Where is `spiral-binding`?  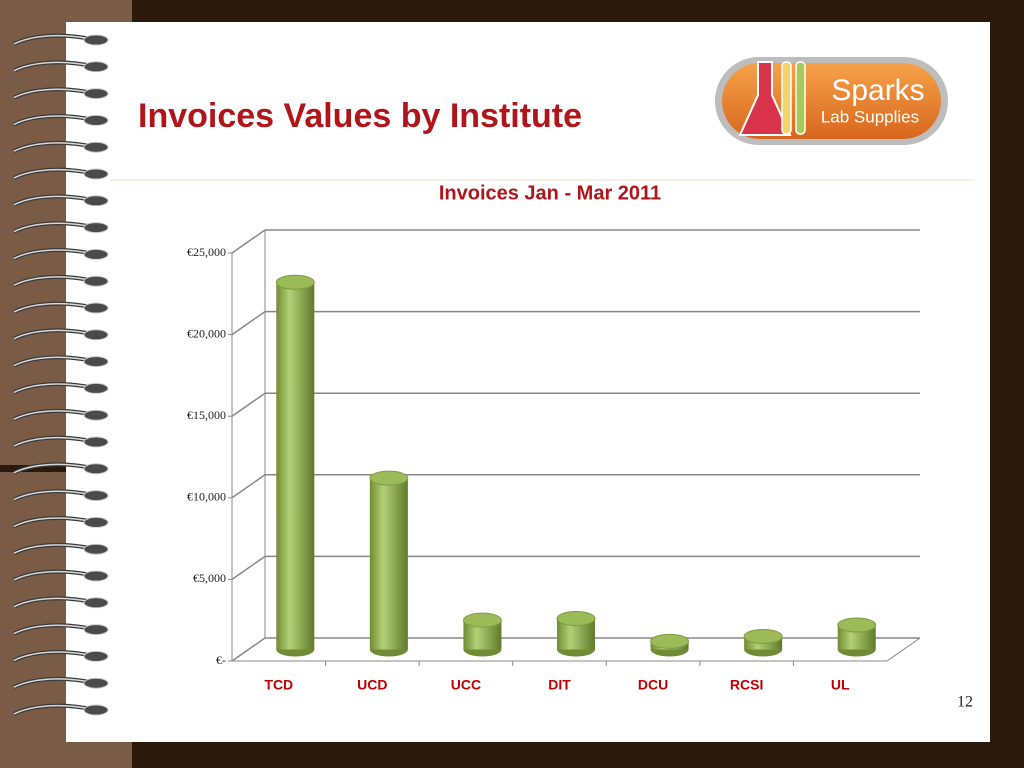 spiral-binding is located at coordinates (61, 374).